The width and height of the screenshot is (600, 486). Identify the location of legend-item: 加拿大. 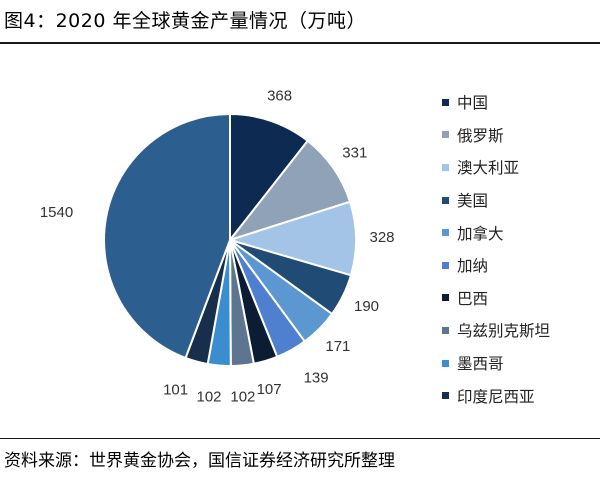
(496, 232).